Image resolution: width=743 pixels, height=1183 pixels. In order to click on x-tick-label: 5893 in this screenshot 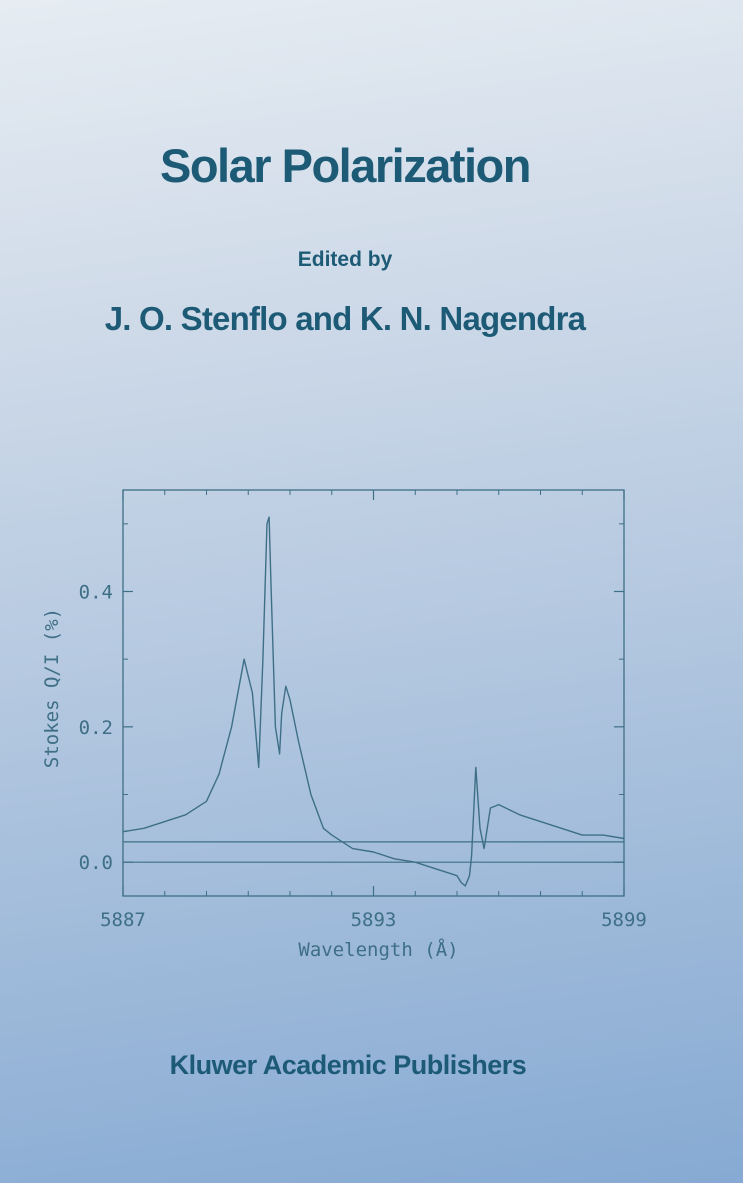, I will do `click(374, 920)`.